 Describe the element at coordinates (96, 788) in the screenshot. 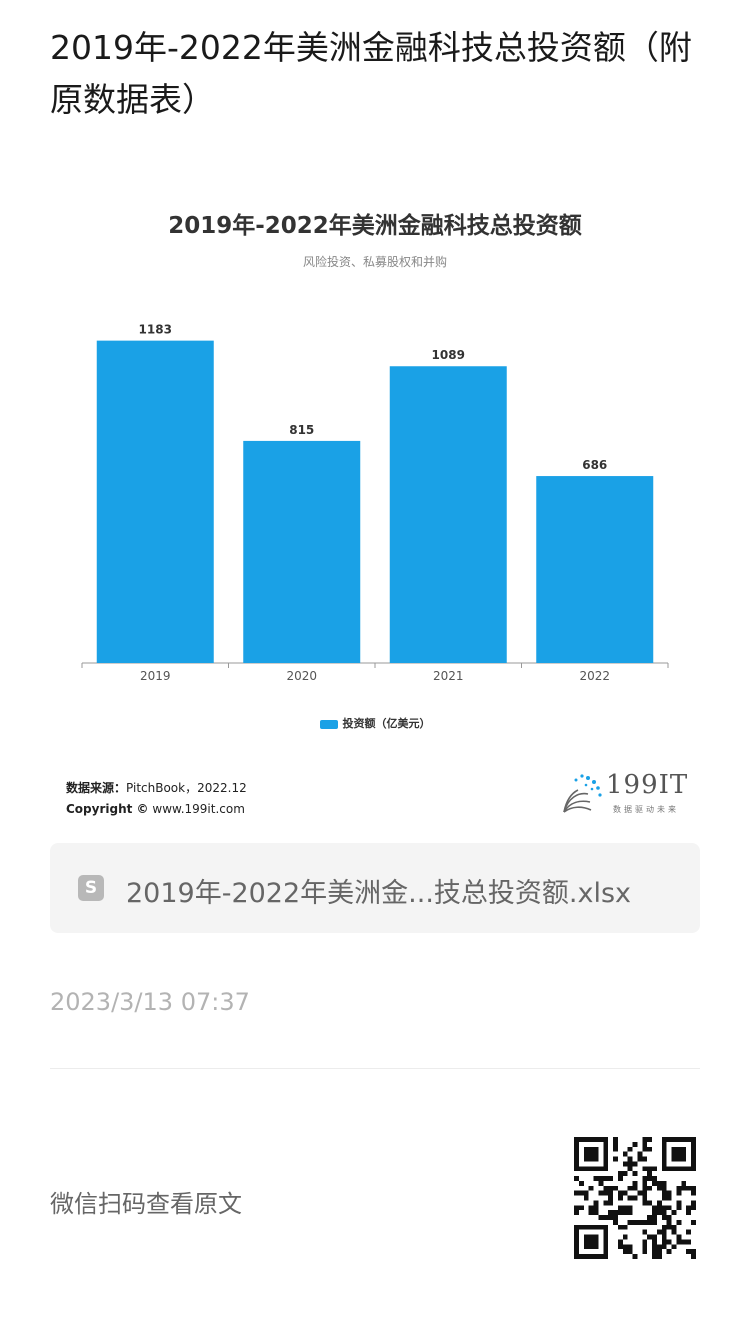

I see `source-label: 数据来源：` at that location.